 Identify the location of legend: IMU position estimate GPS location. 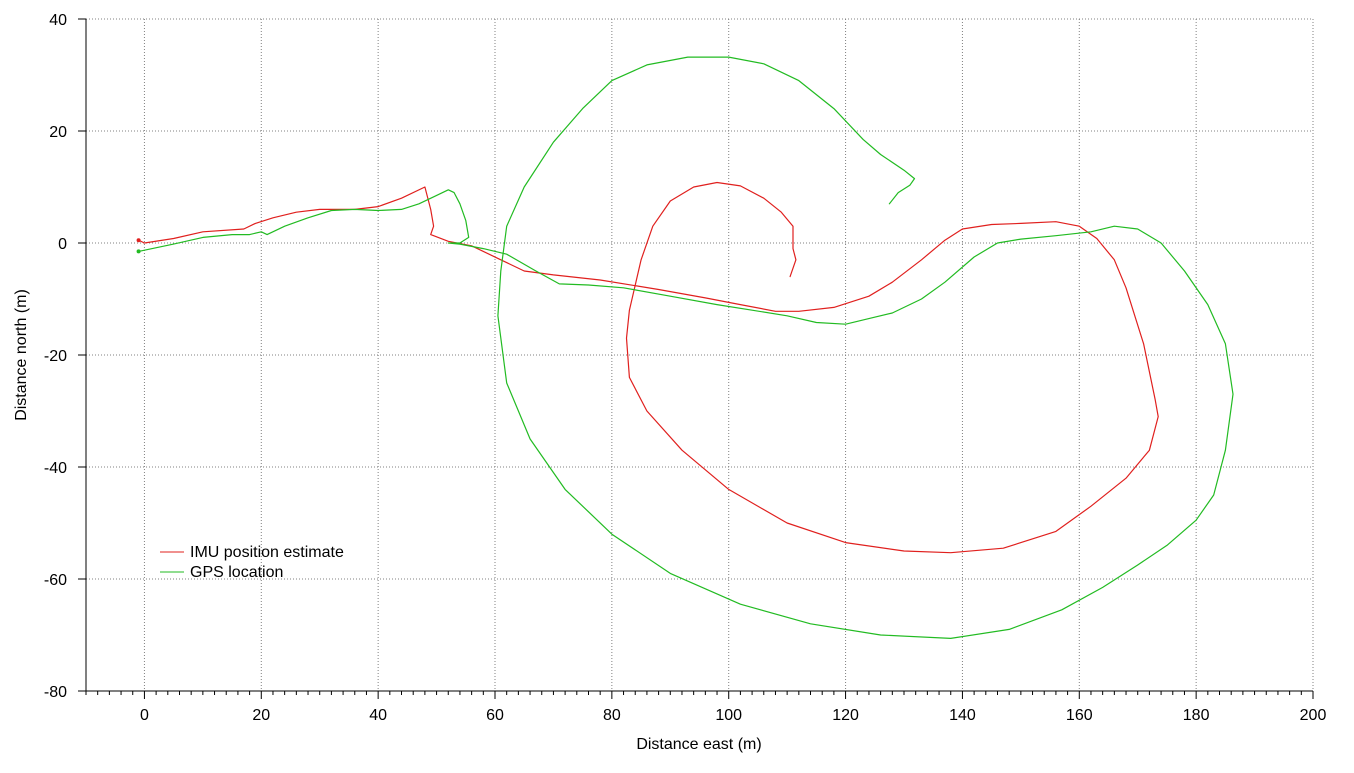
(252, 562).